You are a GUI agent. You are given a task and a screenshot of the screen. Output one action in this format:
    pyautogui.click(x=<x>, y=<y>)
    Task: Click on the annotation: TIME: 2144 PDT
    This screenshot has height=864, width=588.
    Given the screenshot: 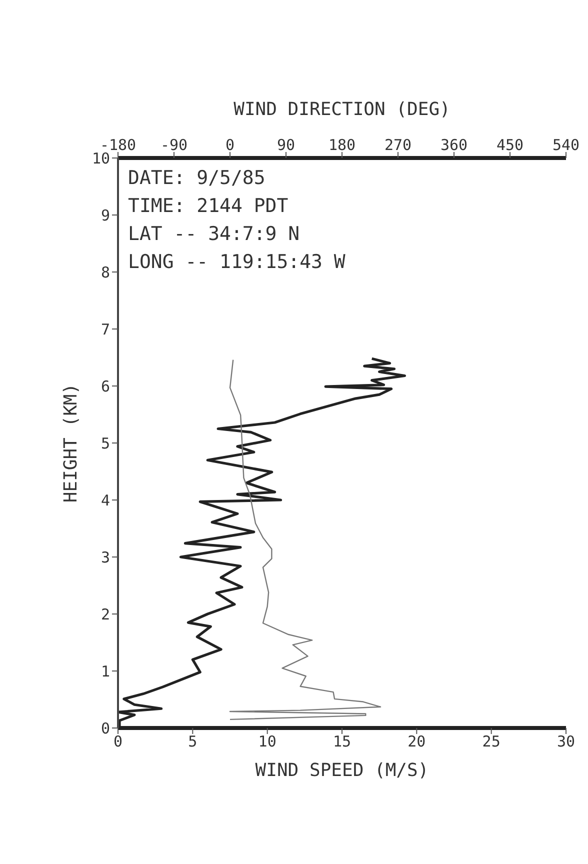 What is the action you would take?
    pyautogui.click(x=209, y=206)
    